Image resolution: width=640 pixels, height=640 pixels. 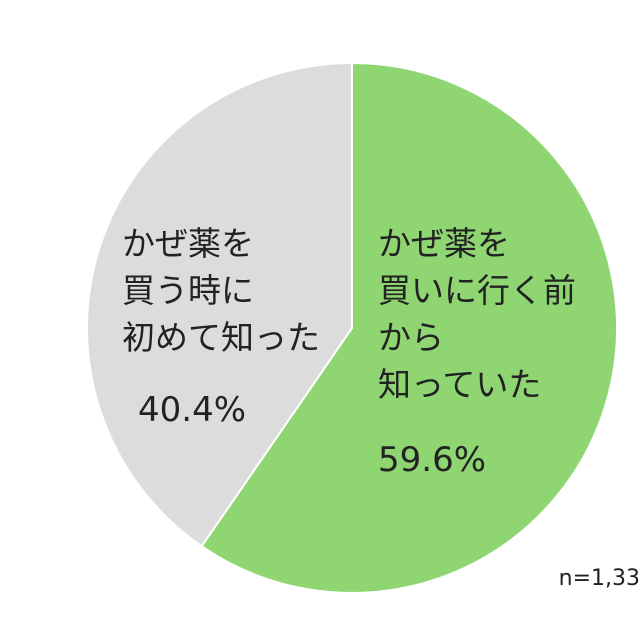 I want to click on value-label: 59.6%, so click(x=432, y=460).